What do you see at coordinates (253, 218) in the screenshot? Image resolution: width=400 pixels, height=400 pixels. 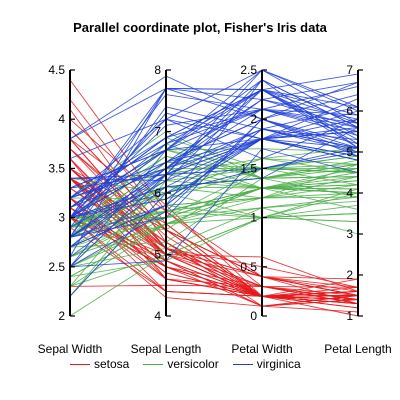 I see `tick-label-2-2: 1` at bounding box center [253, 218].